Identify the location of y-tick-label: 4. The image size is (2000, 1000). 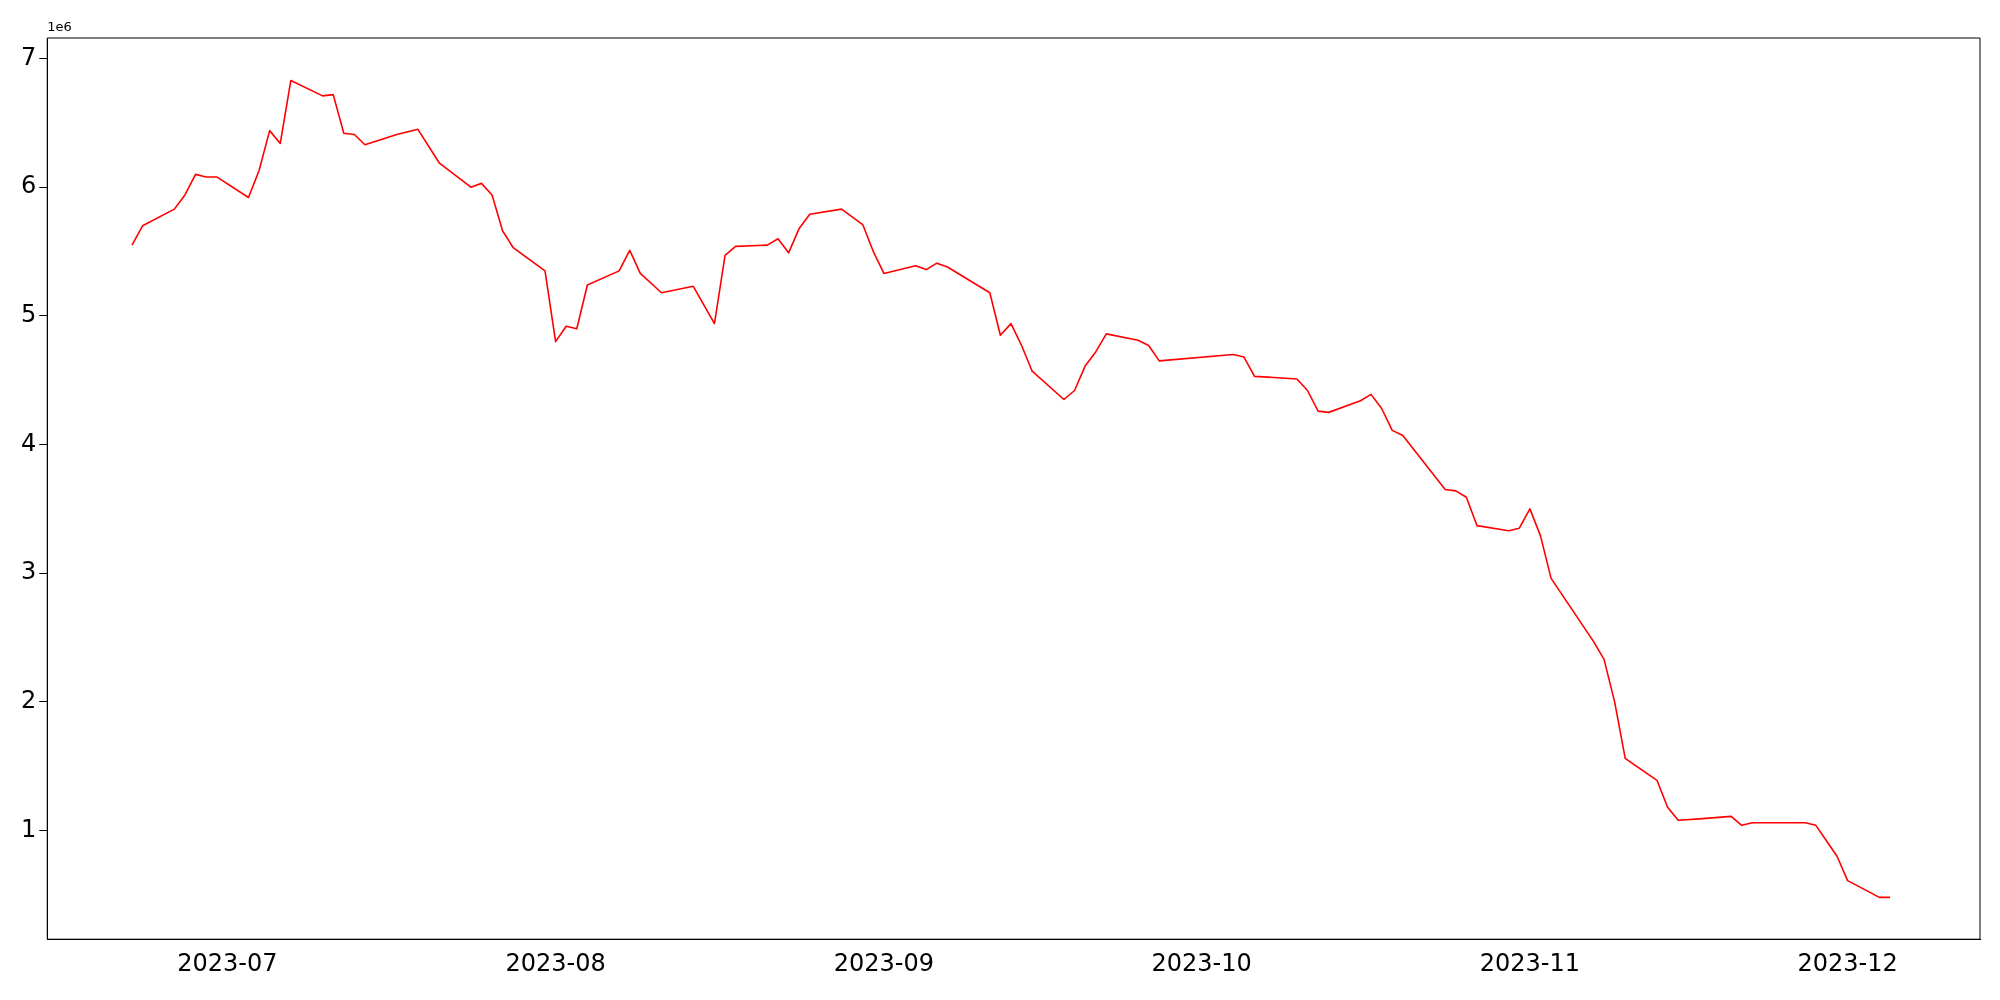
(28, 442).